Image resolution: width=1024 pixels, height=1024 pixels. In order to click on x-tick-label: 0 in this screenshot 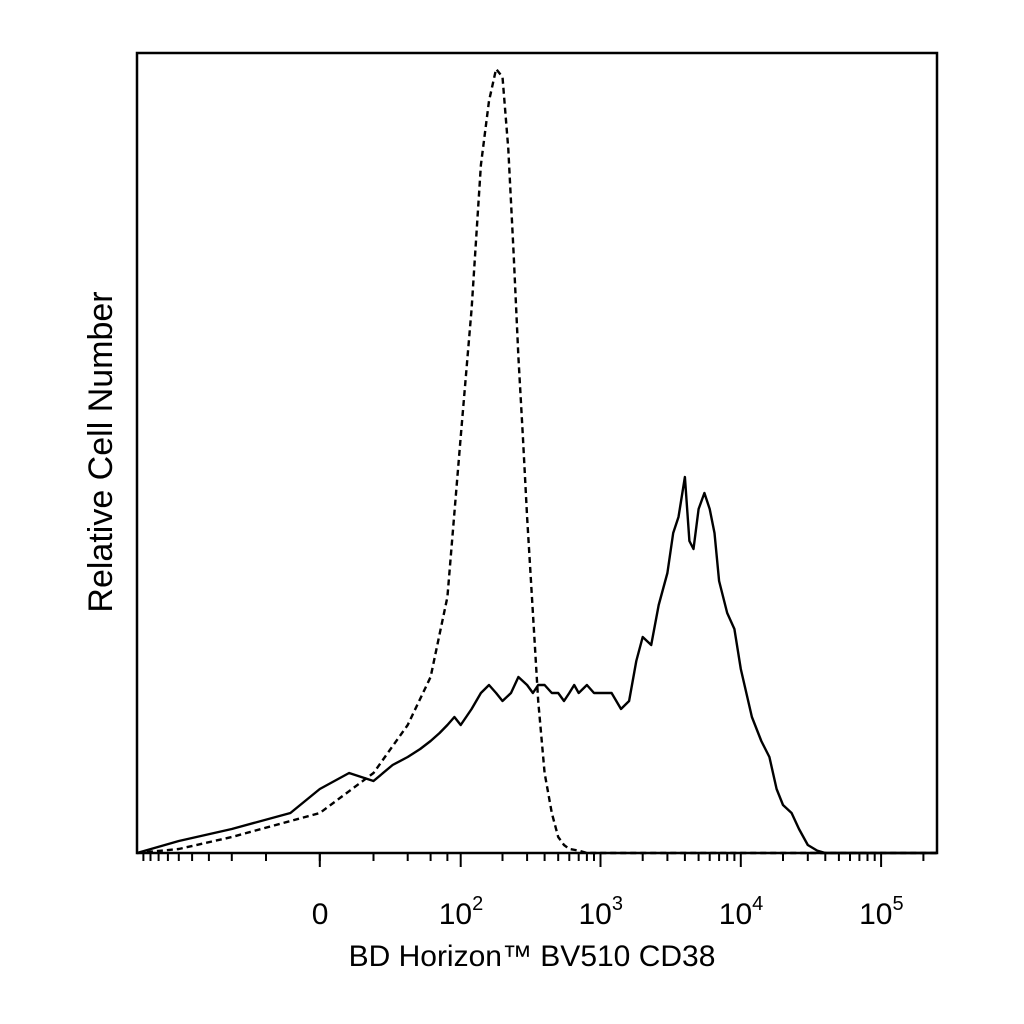, I will do `click(320, 914)`.